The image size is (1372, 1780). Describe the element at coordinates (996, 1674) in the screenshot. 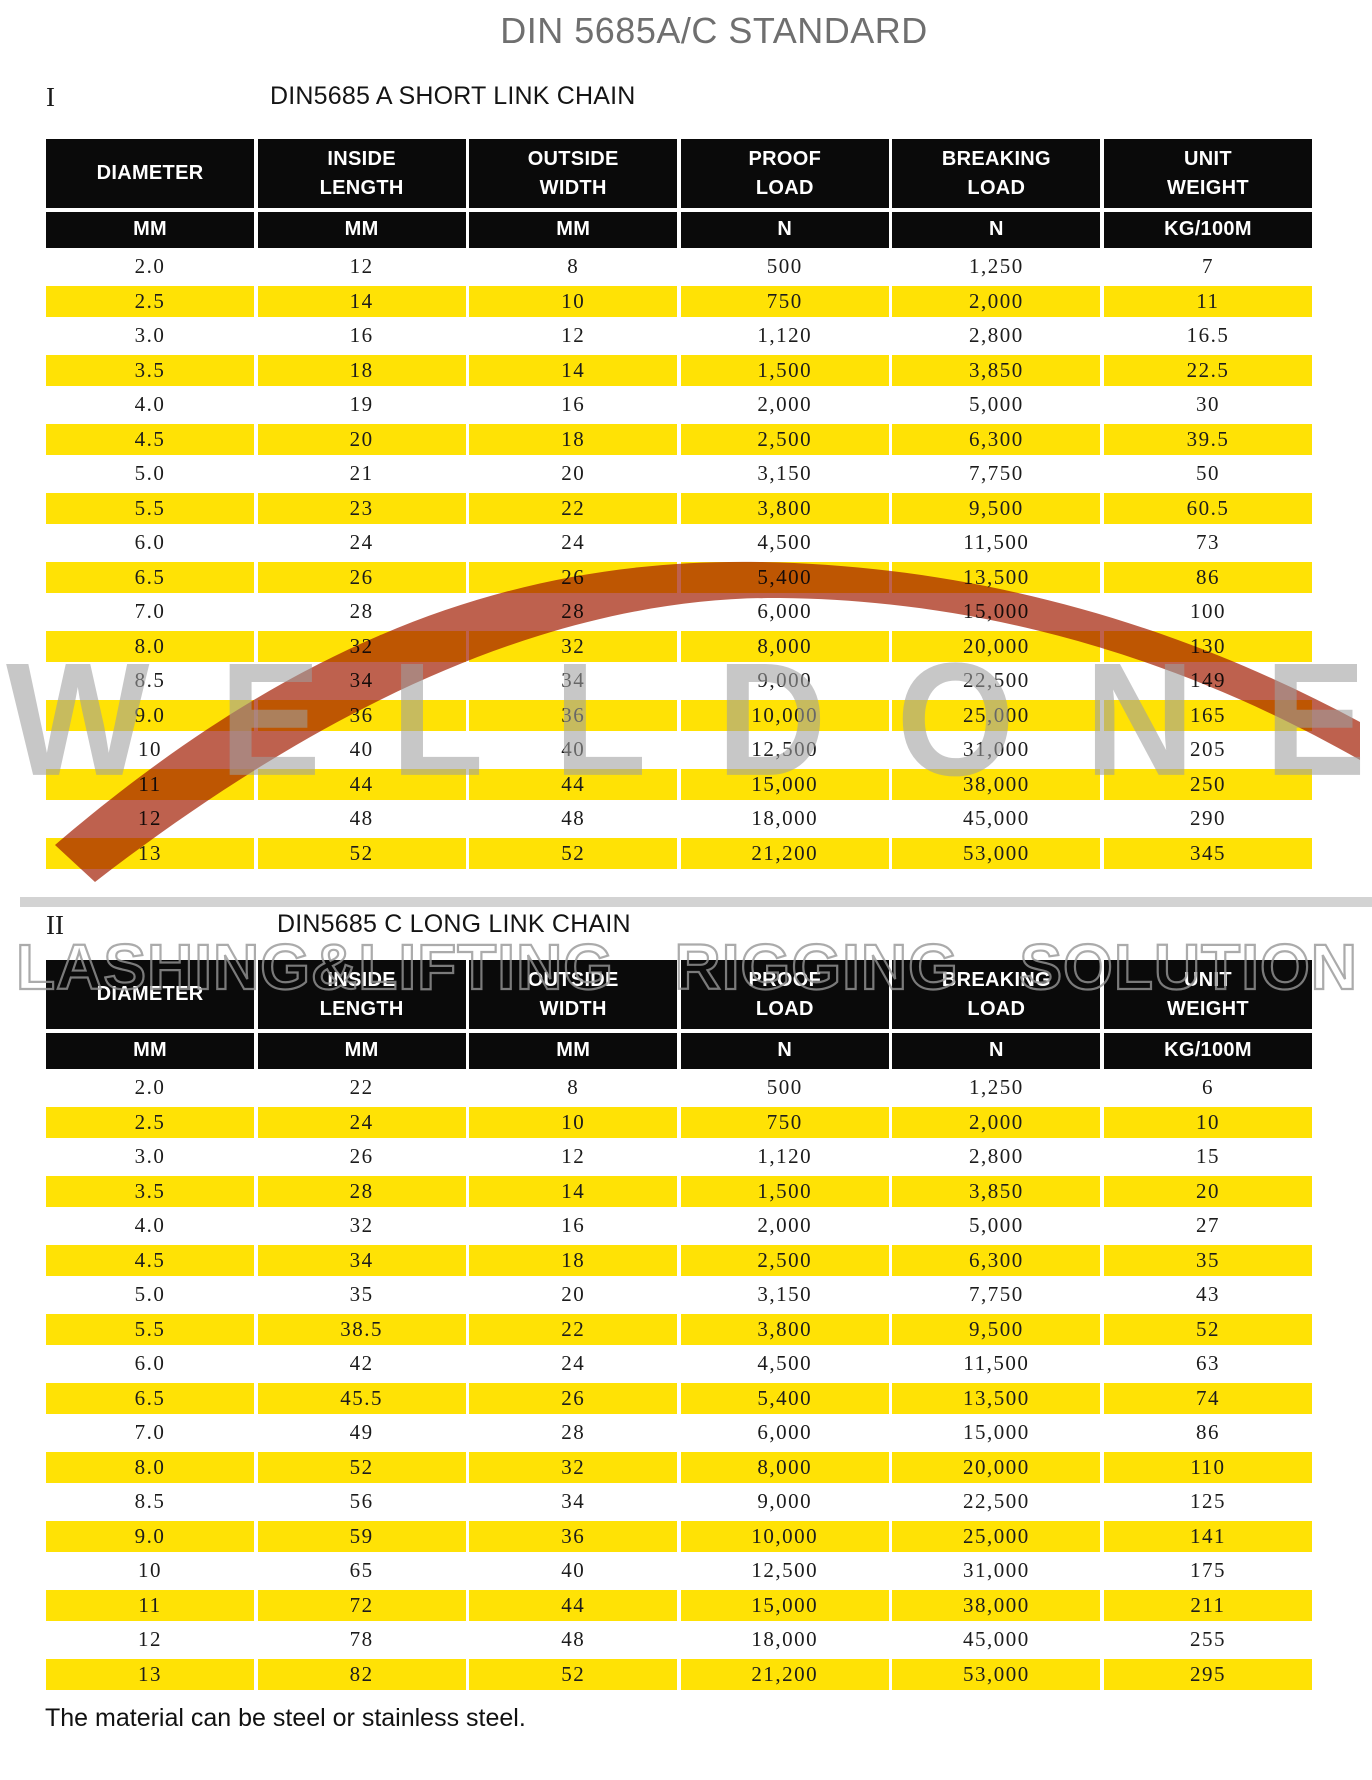

I see `table-cell: 53,000` at that location.